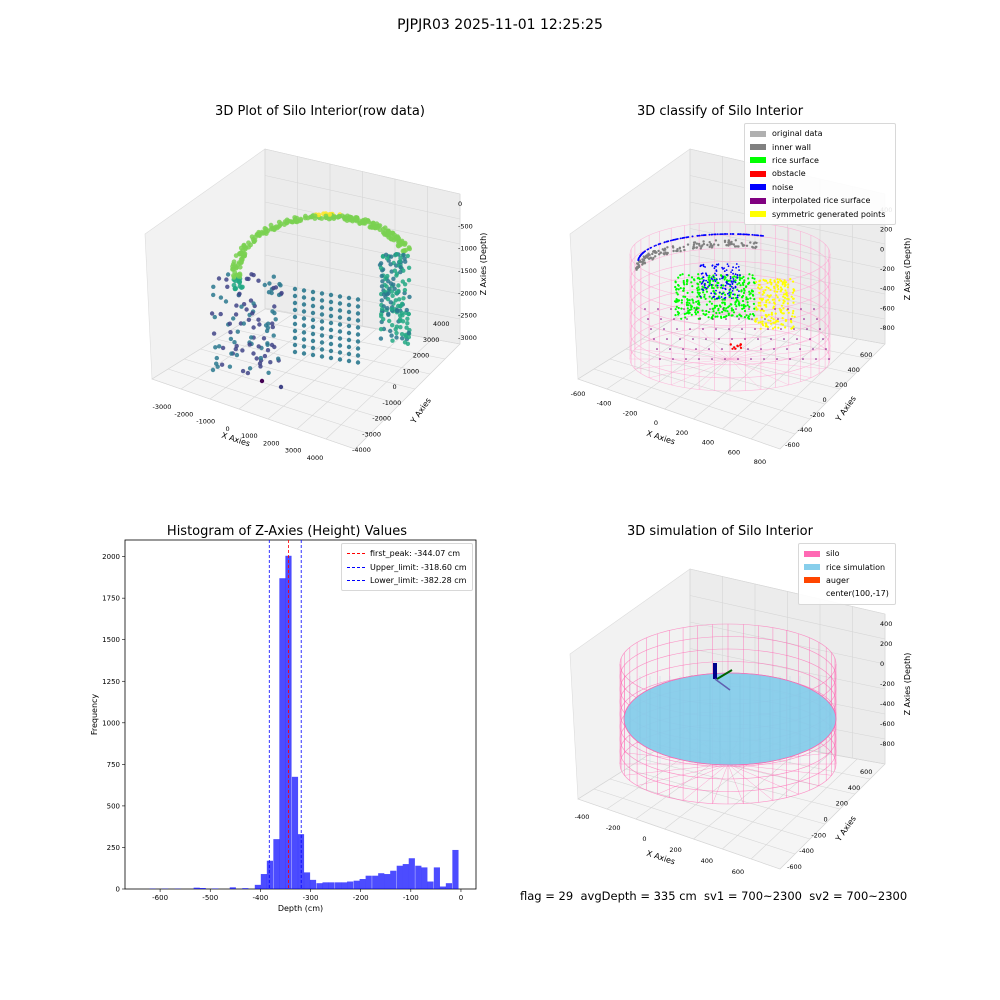  Describe the element at coordinates (847, 580) in the screenshot. I see `legend-entry: auger` at that location.